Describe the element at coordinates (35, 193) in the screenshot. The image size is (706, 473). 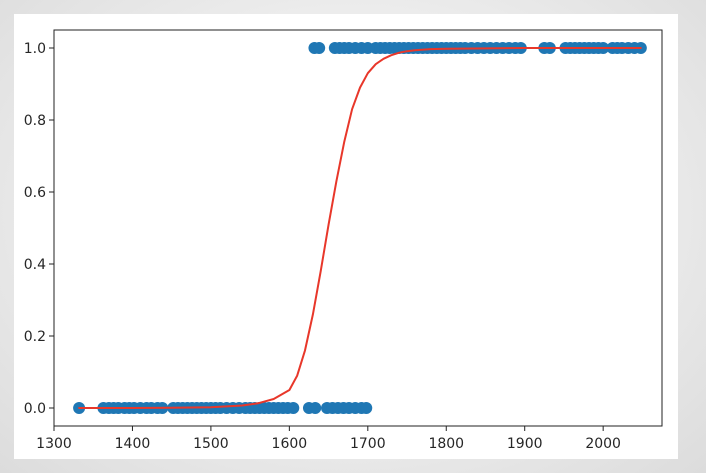
I see `y-tick-label: 0.6` at that location.